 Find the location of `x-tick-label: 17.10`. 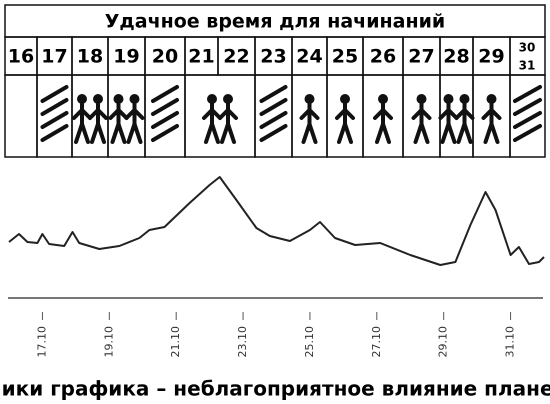

x-tick-label: 17.10 is located at coordinates (41, 342).